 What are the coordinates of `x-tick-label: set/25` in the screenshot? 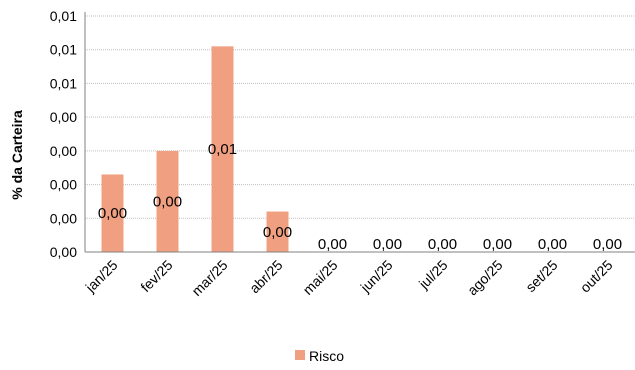 It's located at (541, 276).